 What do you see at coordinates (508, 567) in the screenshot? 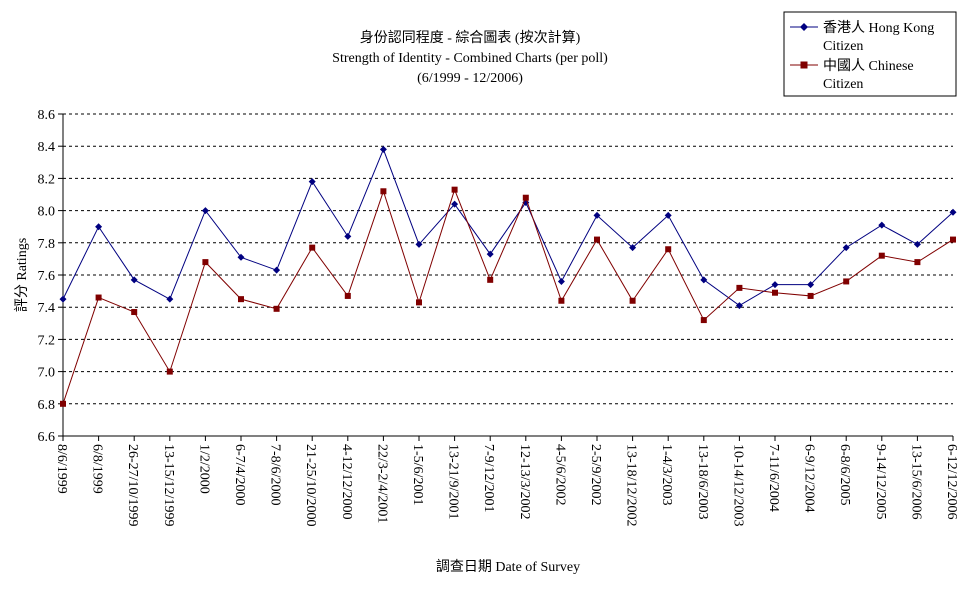
I see `x-axis-label: 調查日期 Date of Survey` at bounding box center [508, 567].